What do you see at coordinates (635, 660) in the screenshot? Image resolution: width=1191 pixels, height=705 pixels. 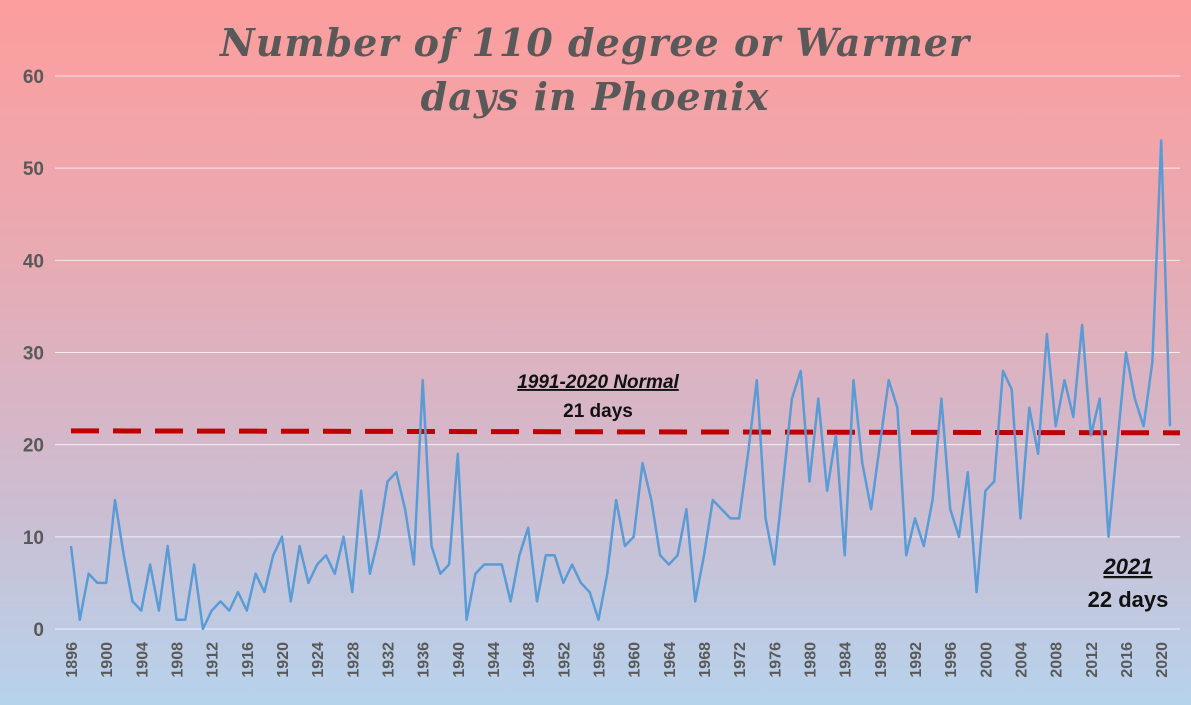 I see `x-tick-label: 1960` at bounding box center [635, 660].